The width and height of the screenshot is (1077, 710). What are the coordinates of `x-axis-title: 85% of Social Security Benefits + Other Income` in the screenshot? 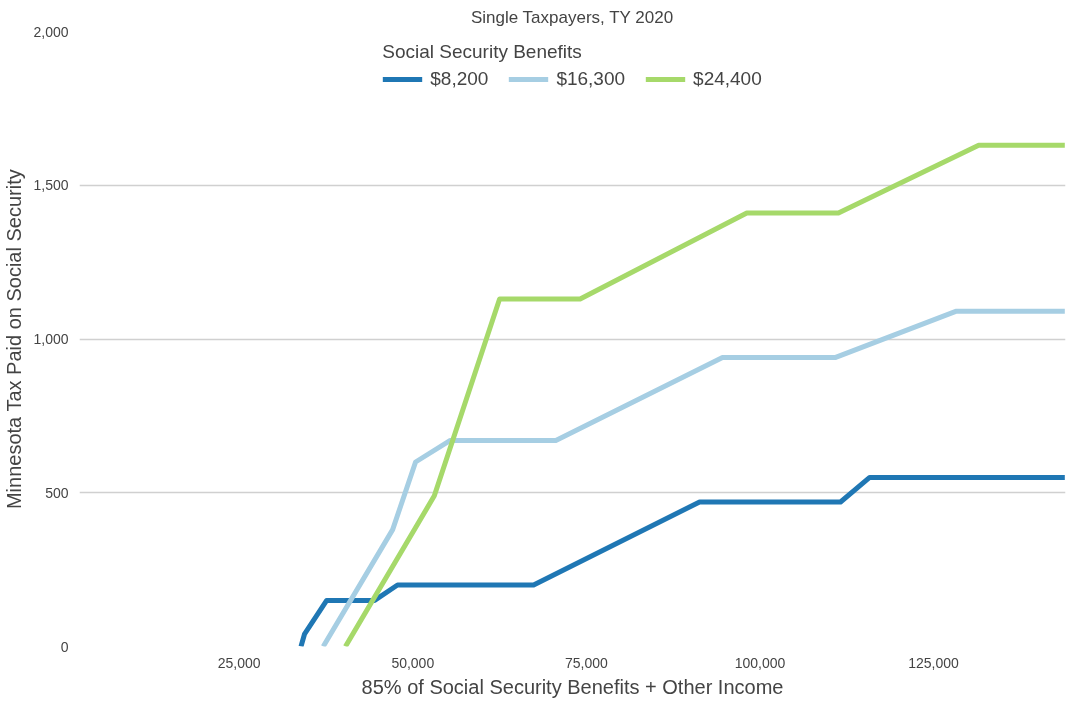 It's located at (572, 686).